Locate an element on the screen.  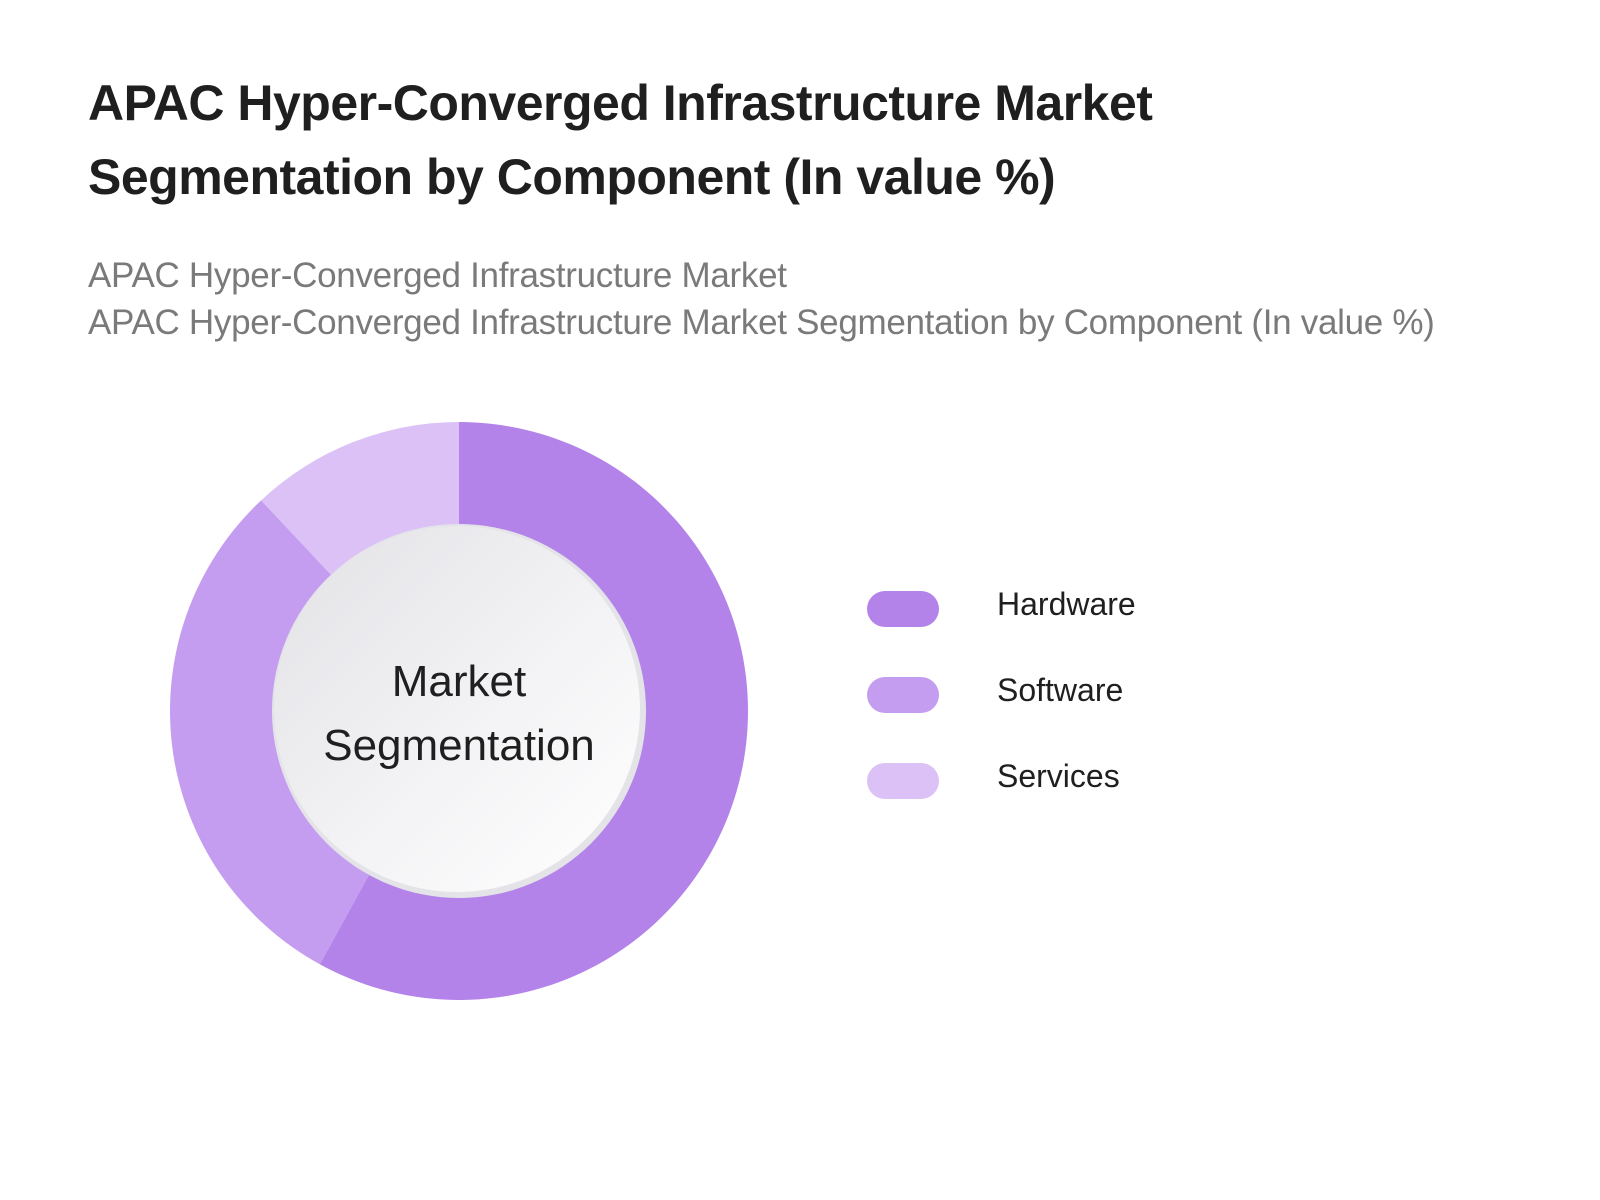
legend-swatch-hardware is located at coordinates (903, 609).